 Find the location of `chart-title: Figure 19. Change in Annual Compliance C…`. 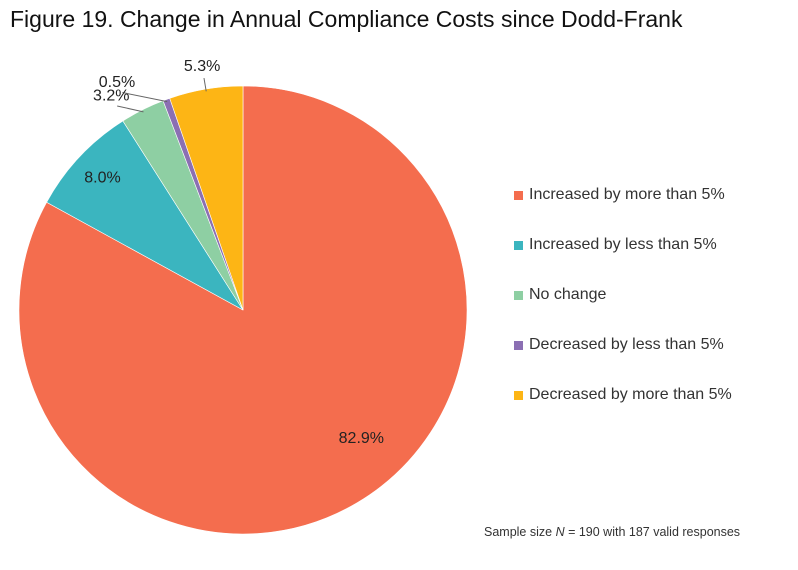

chart-title: Figure 19. Change in Annual Compliance C… is located at coordinates (346, 19).